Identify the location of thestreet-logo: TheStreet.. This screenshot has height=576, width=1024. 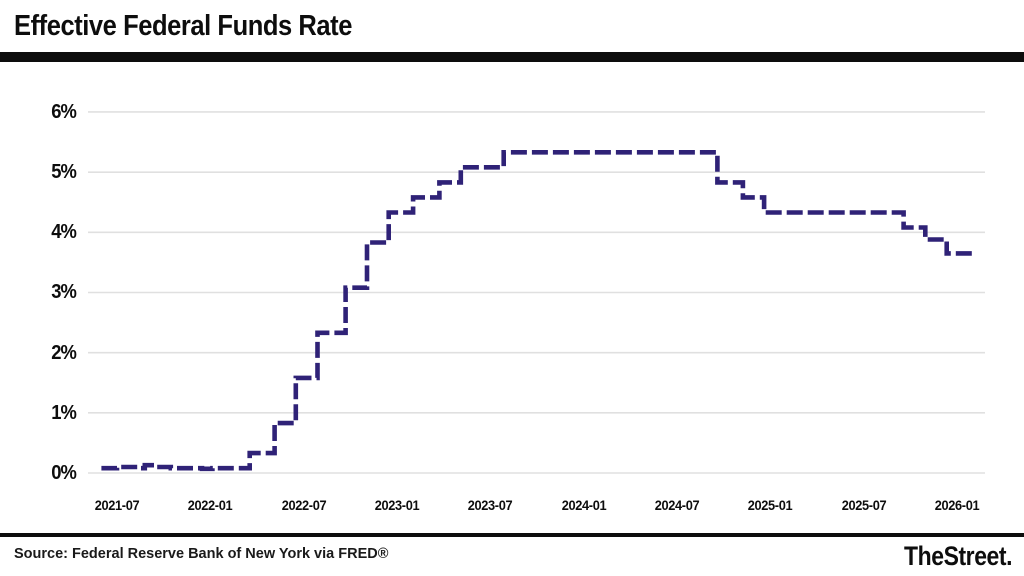
(958, 556).